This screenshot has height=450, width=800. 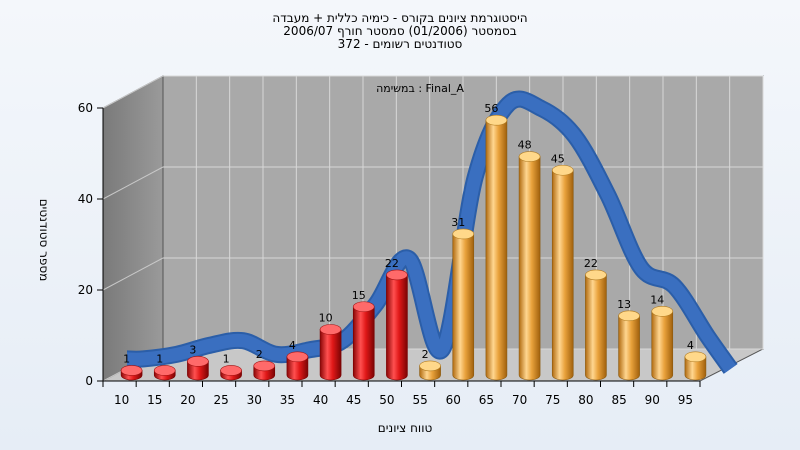 What do you see at coordinates (187, 400) in the screenshot?
I see `x-tick-label: 20` at bounding box center [187, 400].